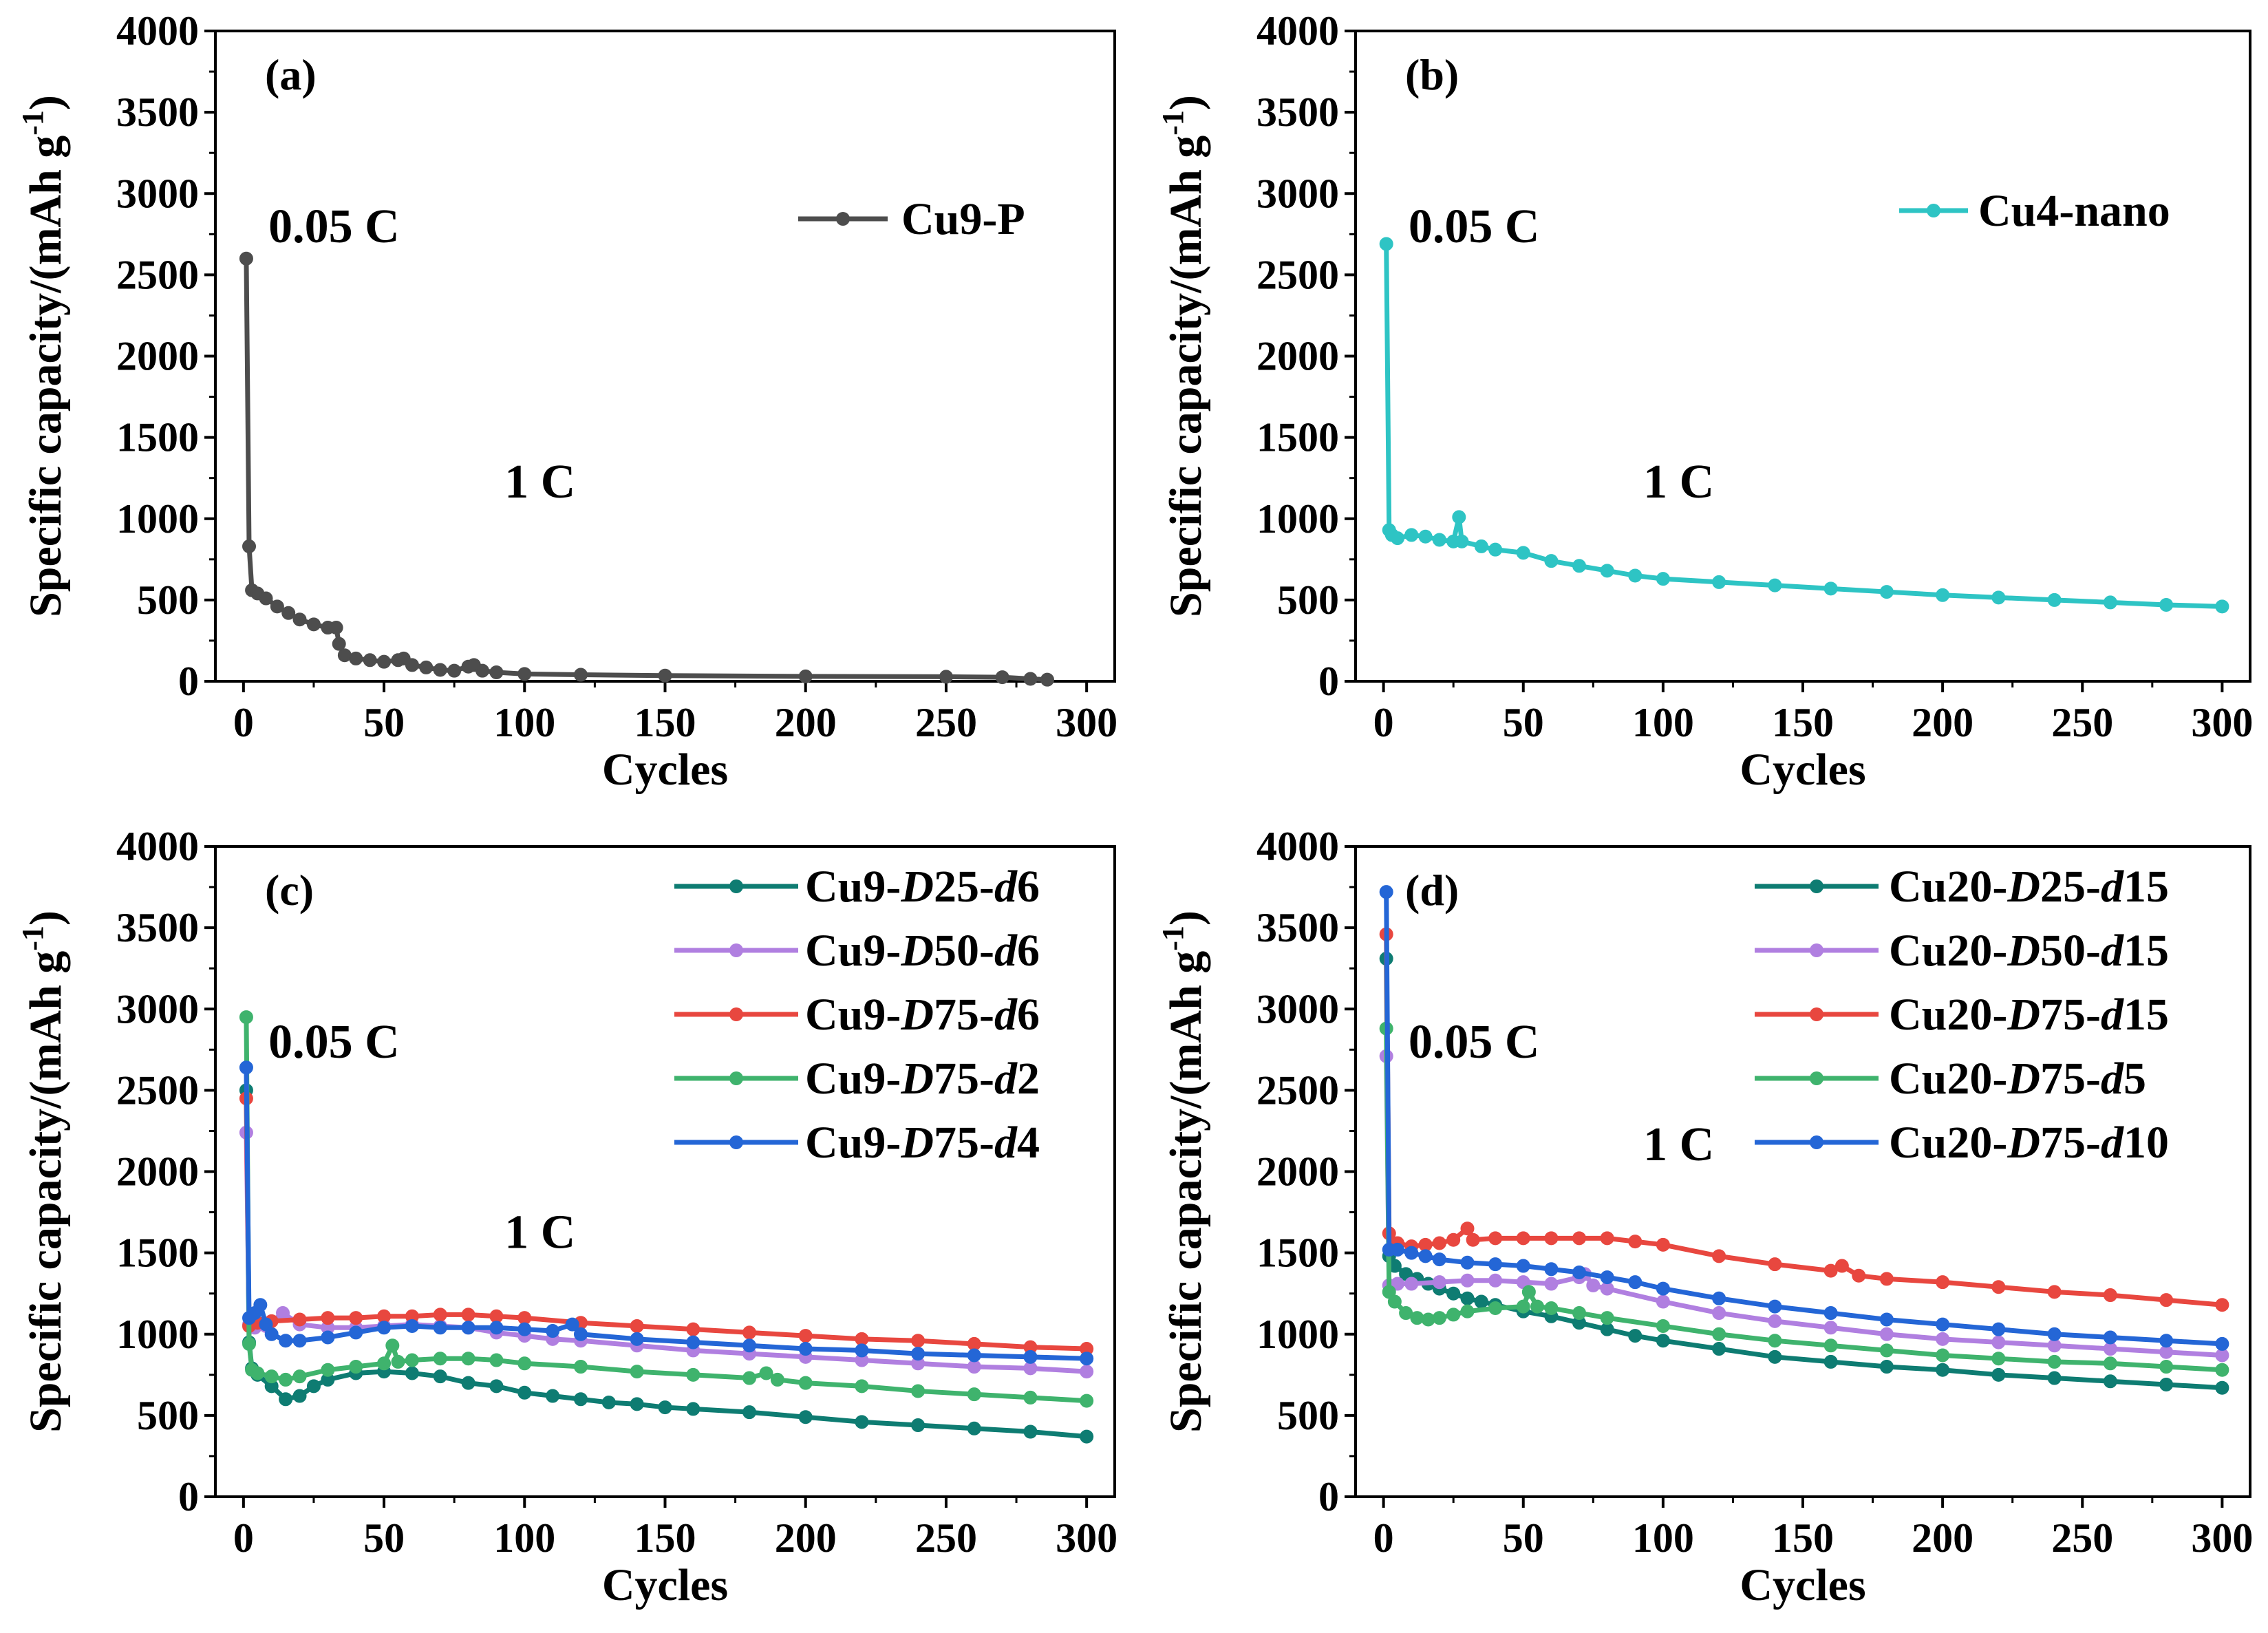  I want to click on x-tick-label: 250, so click(2082, 722).